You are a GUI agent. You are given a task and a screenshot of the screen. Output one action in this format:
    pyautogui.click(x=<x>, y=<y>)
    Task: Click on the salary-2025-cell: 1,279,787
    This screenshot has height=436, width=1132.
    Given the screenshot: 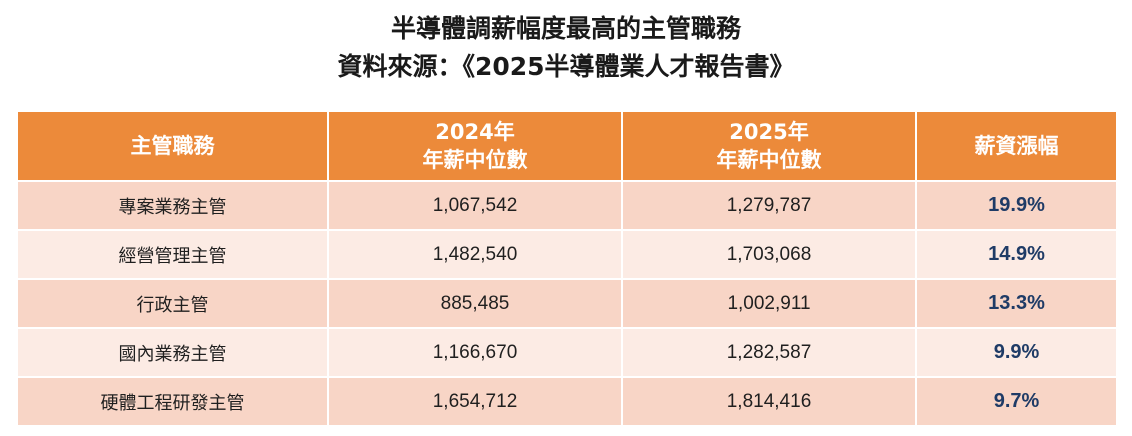 What is the action you would take?
    pyautogui.click(x=770, y=204)
    